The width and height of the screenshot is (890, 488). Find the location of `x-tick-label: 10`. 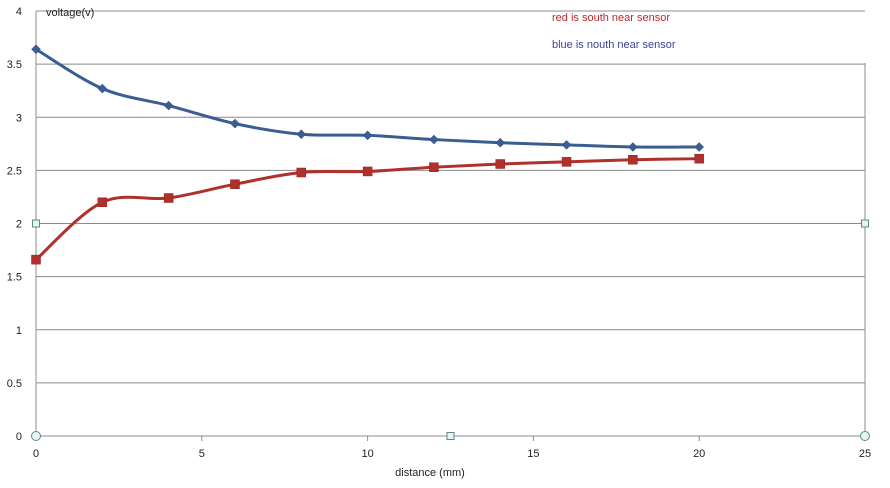

x-tick-label: 10 is located at coordinates (367, 454).